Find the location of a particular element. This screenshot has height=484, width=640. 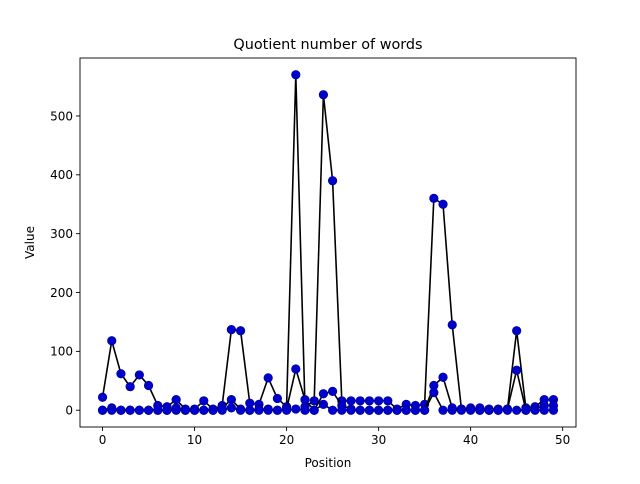

x-tick-label: 0 is located at coordinates (103, 440).